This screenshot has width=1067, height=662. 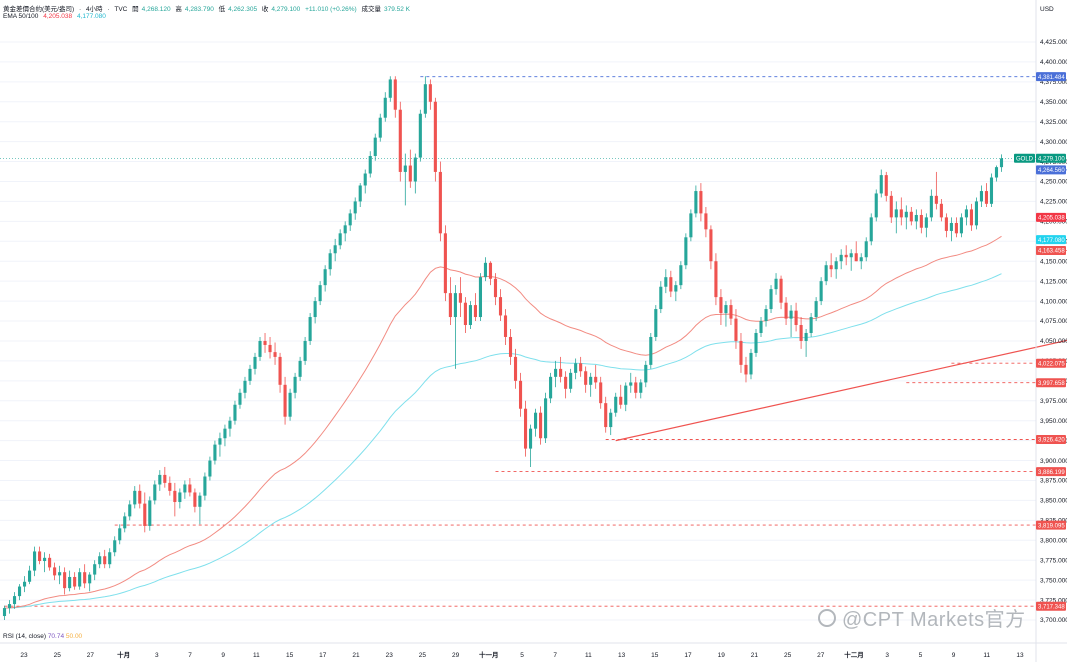 I want to click on price-tick-label: 4,400.000, so click(x=1053, y=62).